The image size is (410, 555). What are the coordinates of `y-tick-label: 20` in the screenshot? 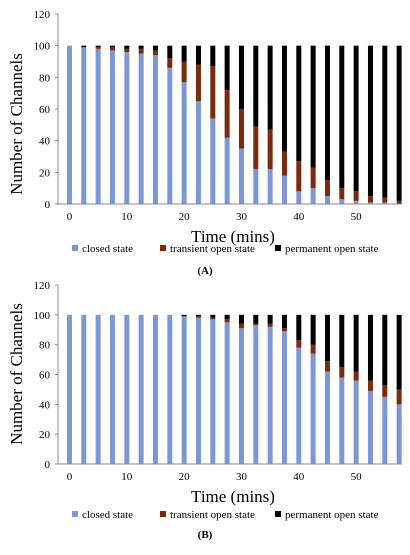 It's located at (45, 173).